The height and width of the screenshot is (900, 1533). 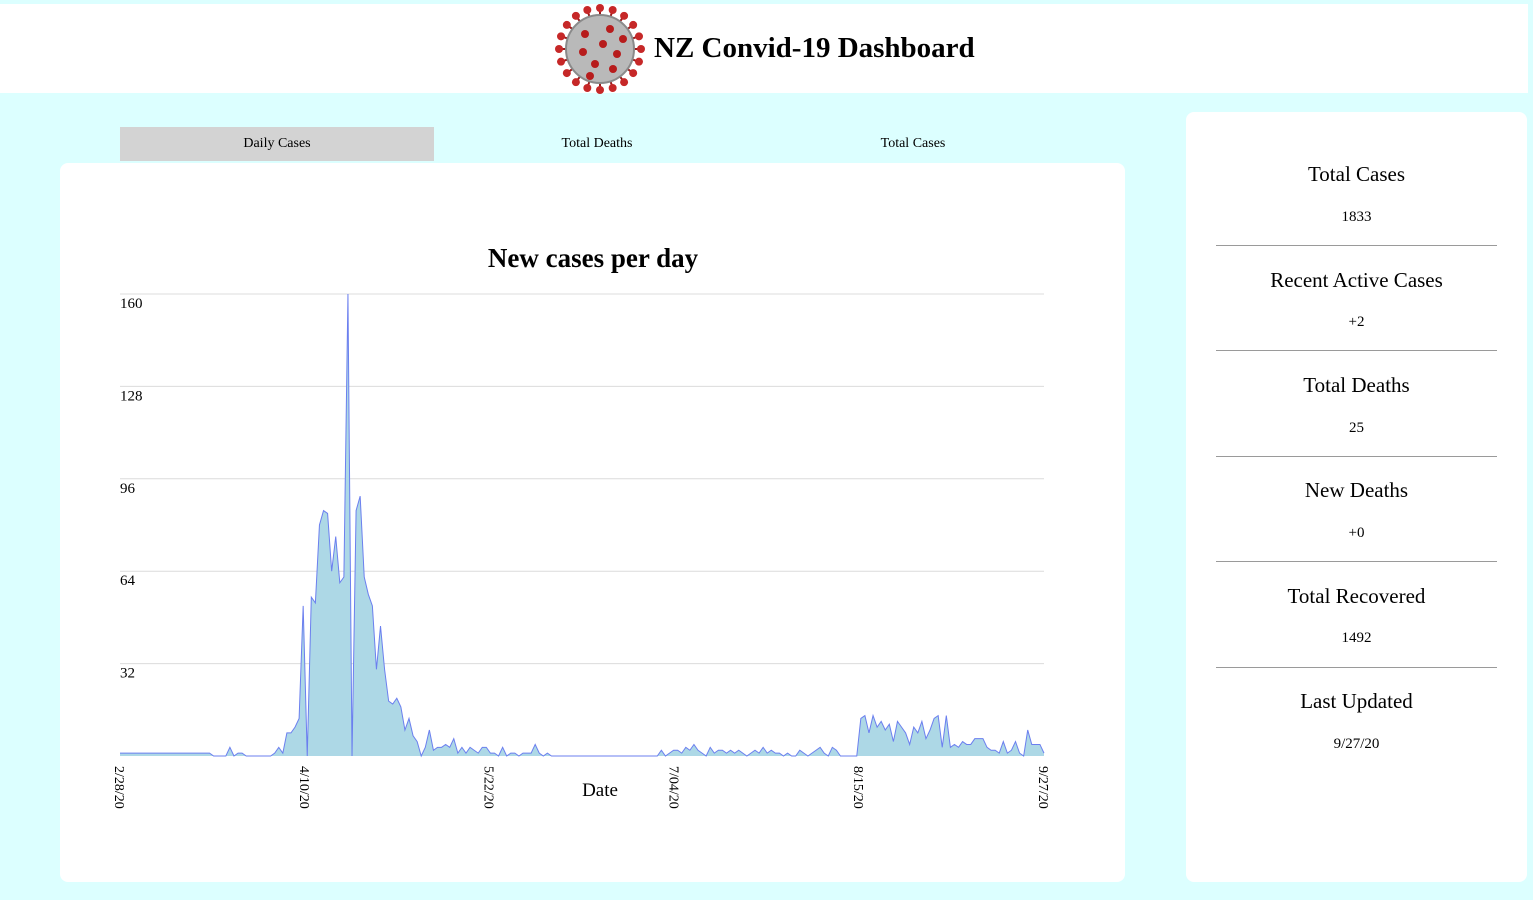 I want to click on header-bar: NZ Convid-19 Dashboard, so click(x=764, y=49).